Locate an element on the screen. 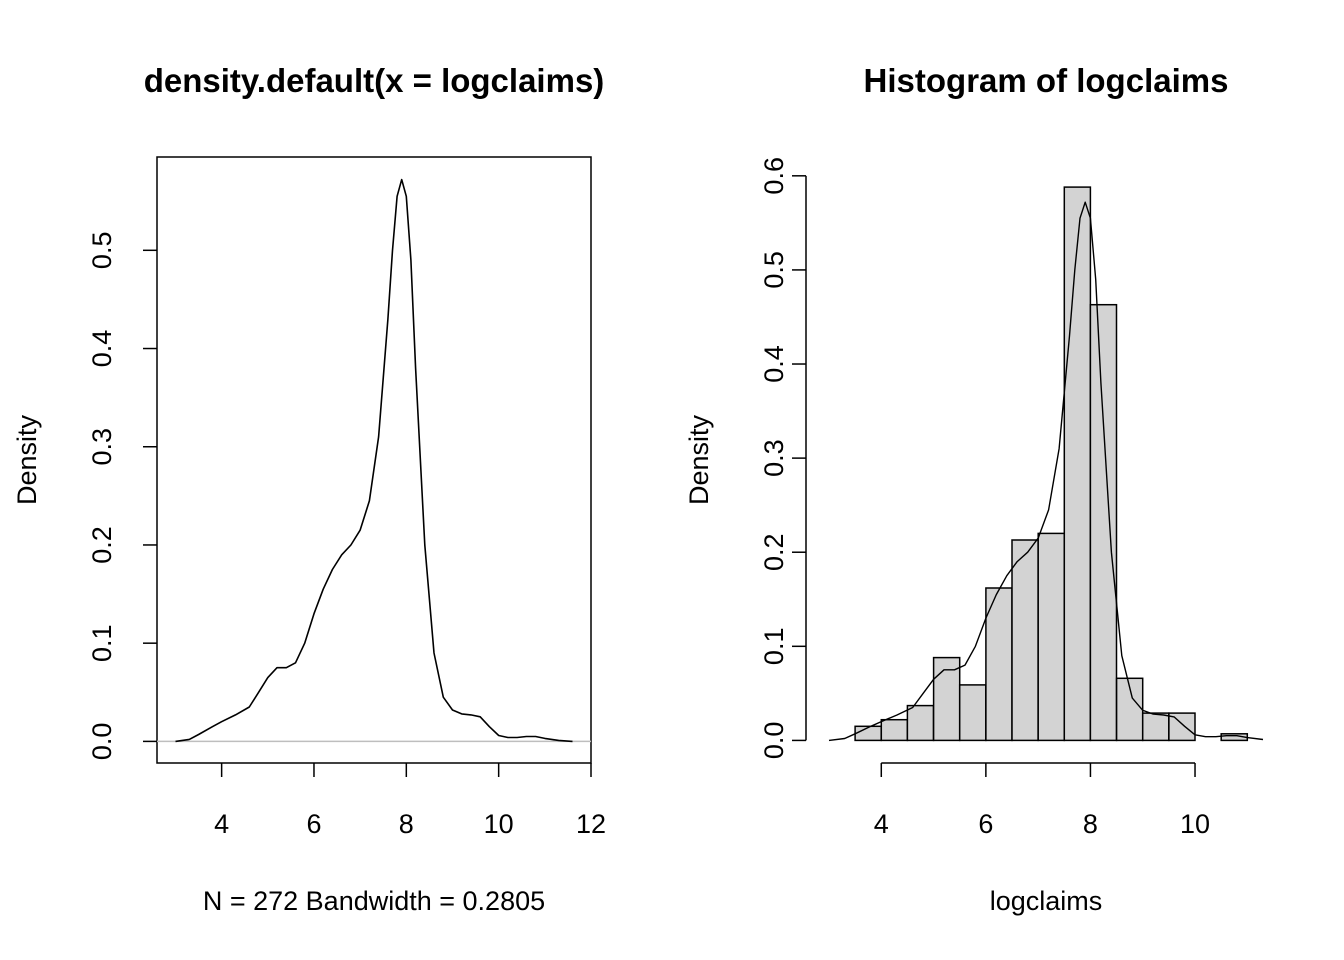 This screenshot has height=960, width=1344. density-x-tick-label: 12 is located at coordinates (591, 824).